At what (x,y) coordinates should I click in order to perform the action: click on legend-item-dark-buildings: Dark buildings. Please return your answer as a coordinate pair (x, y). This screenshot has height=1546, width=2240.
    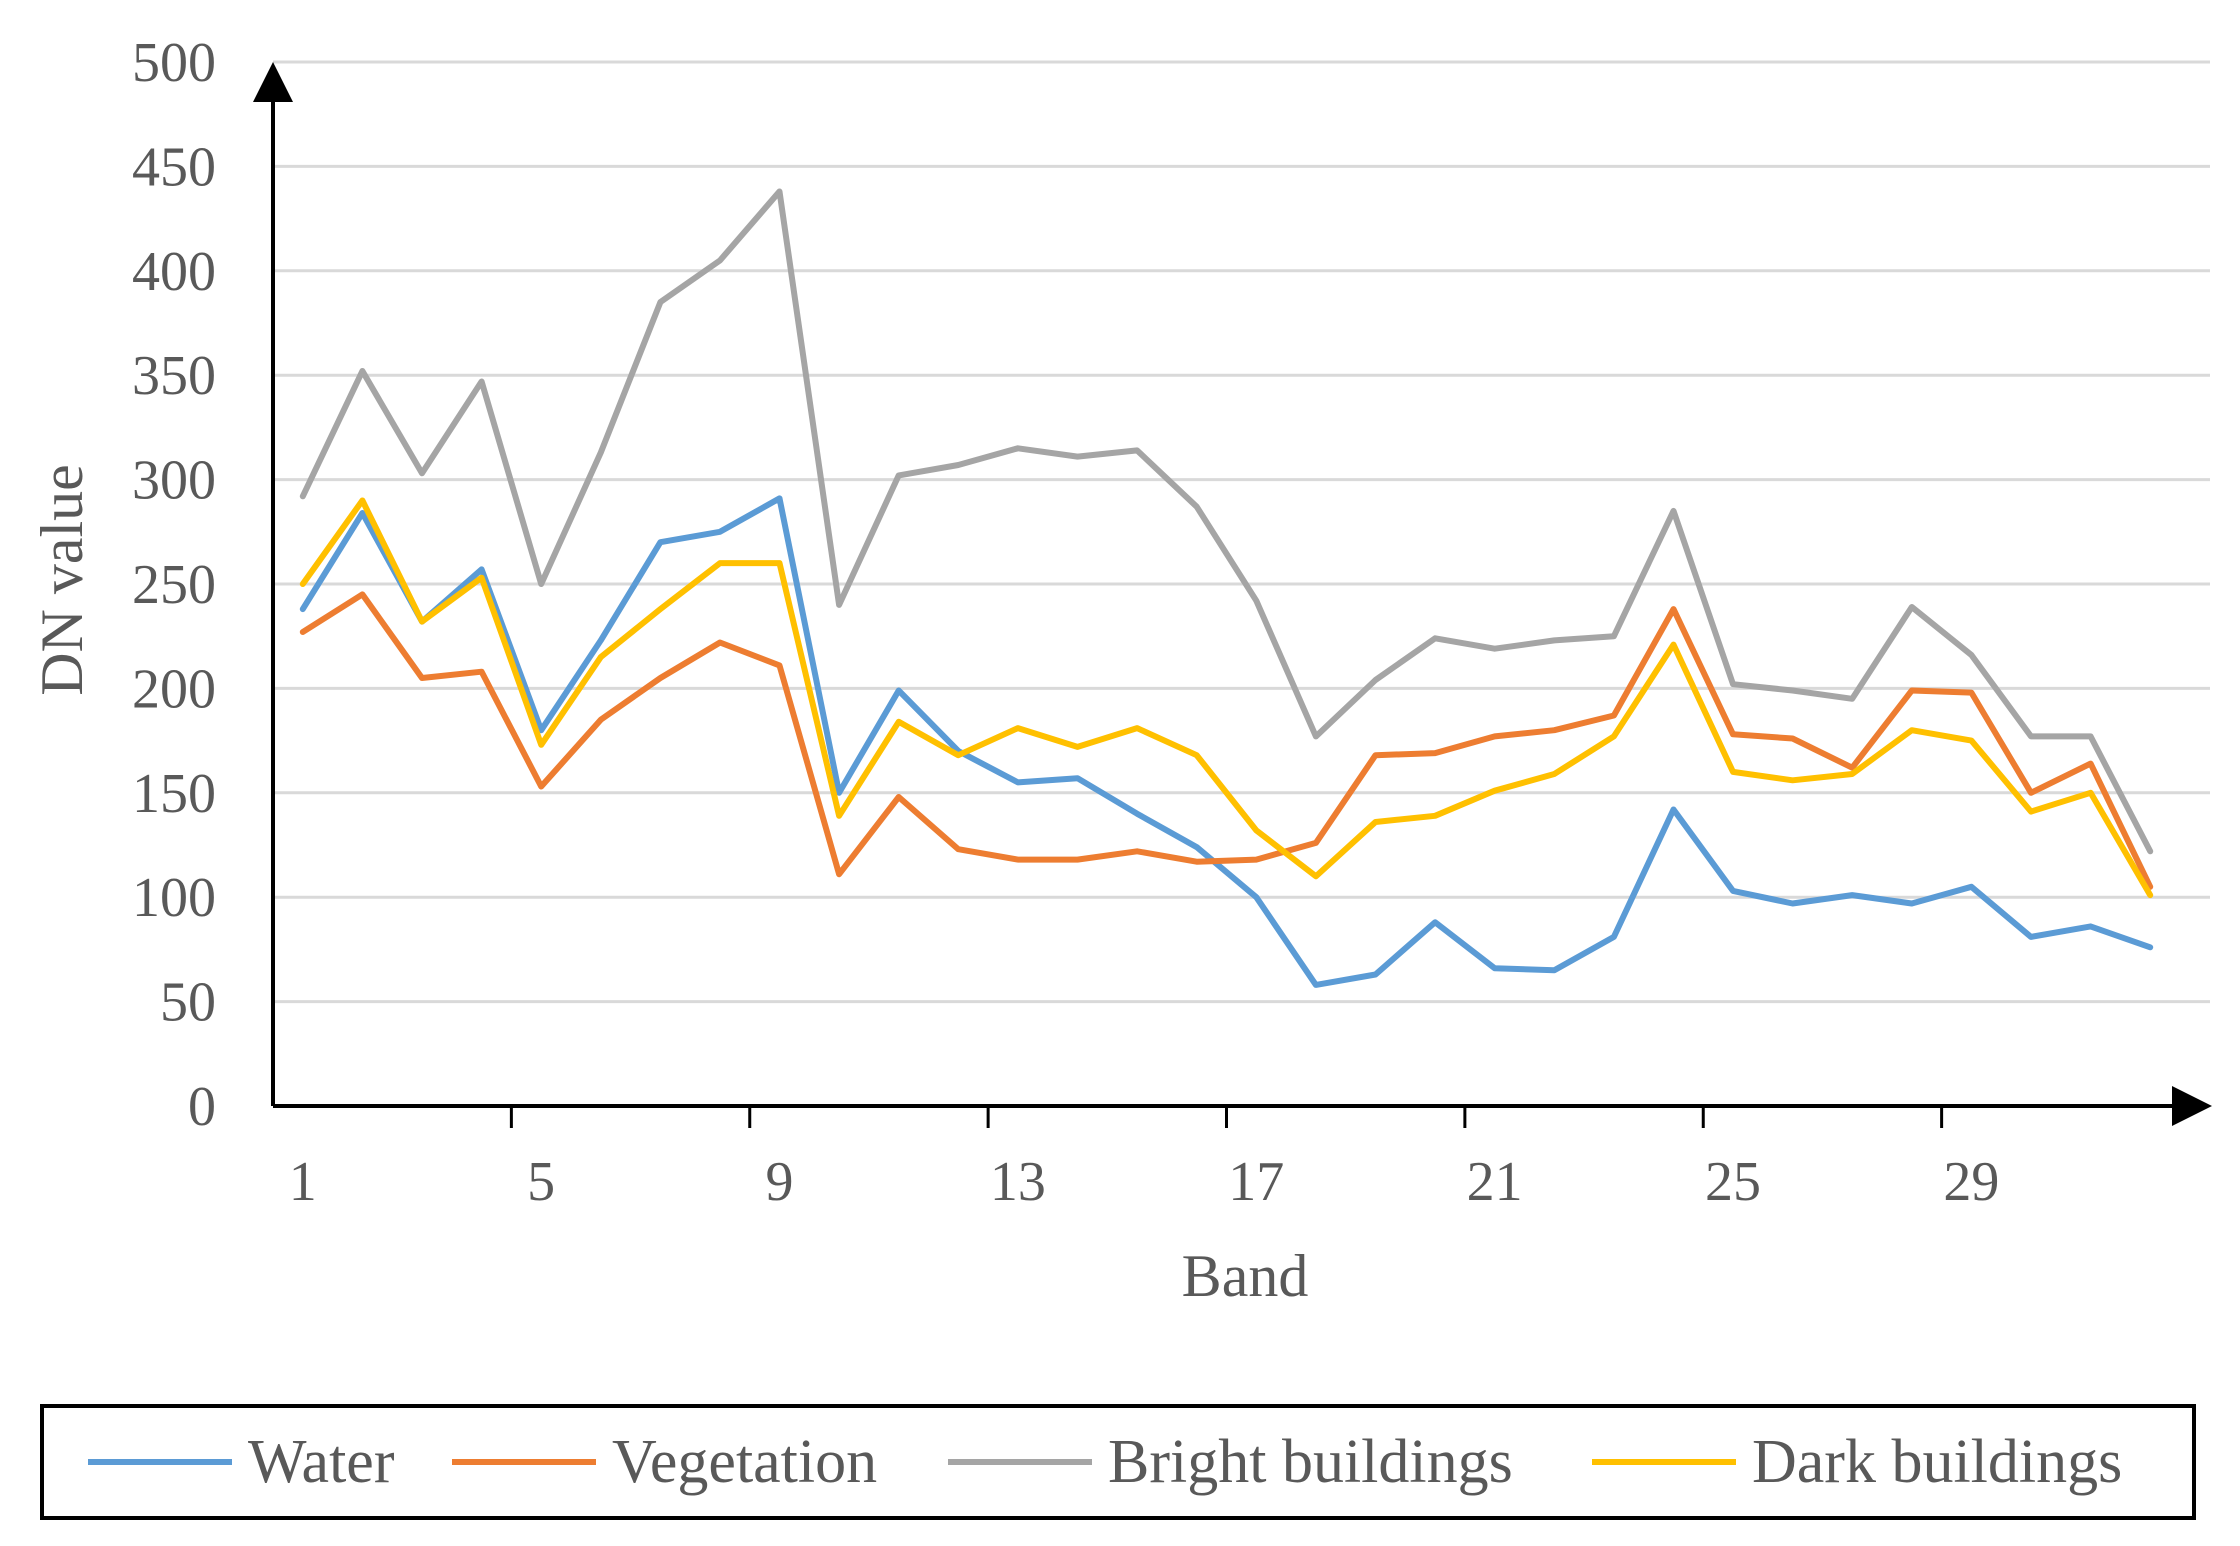
    Looking at the image, I should click on (1857, 1462).